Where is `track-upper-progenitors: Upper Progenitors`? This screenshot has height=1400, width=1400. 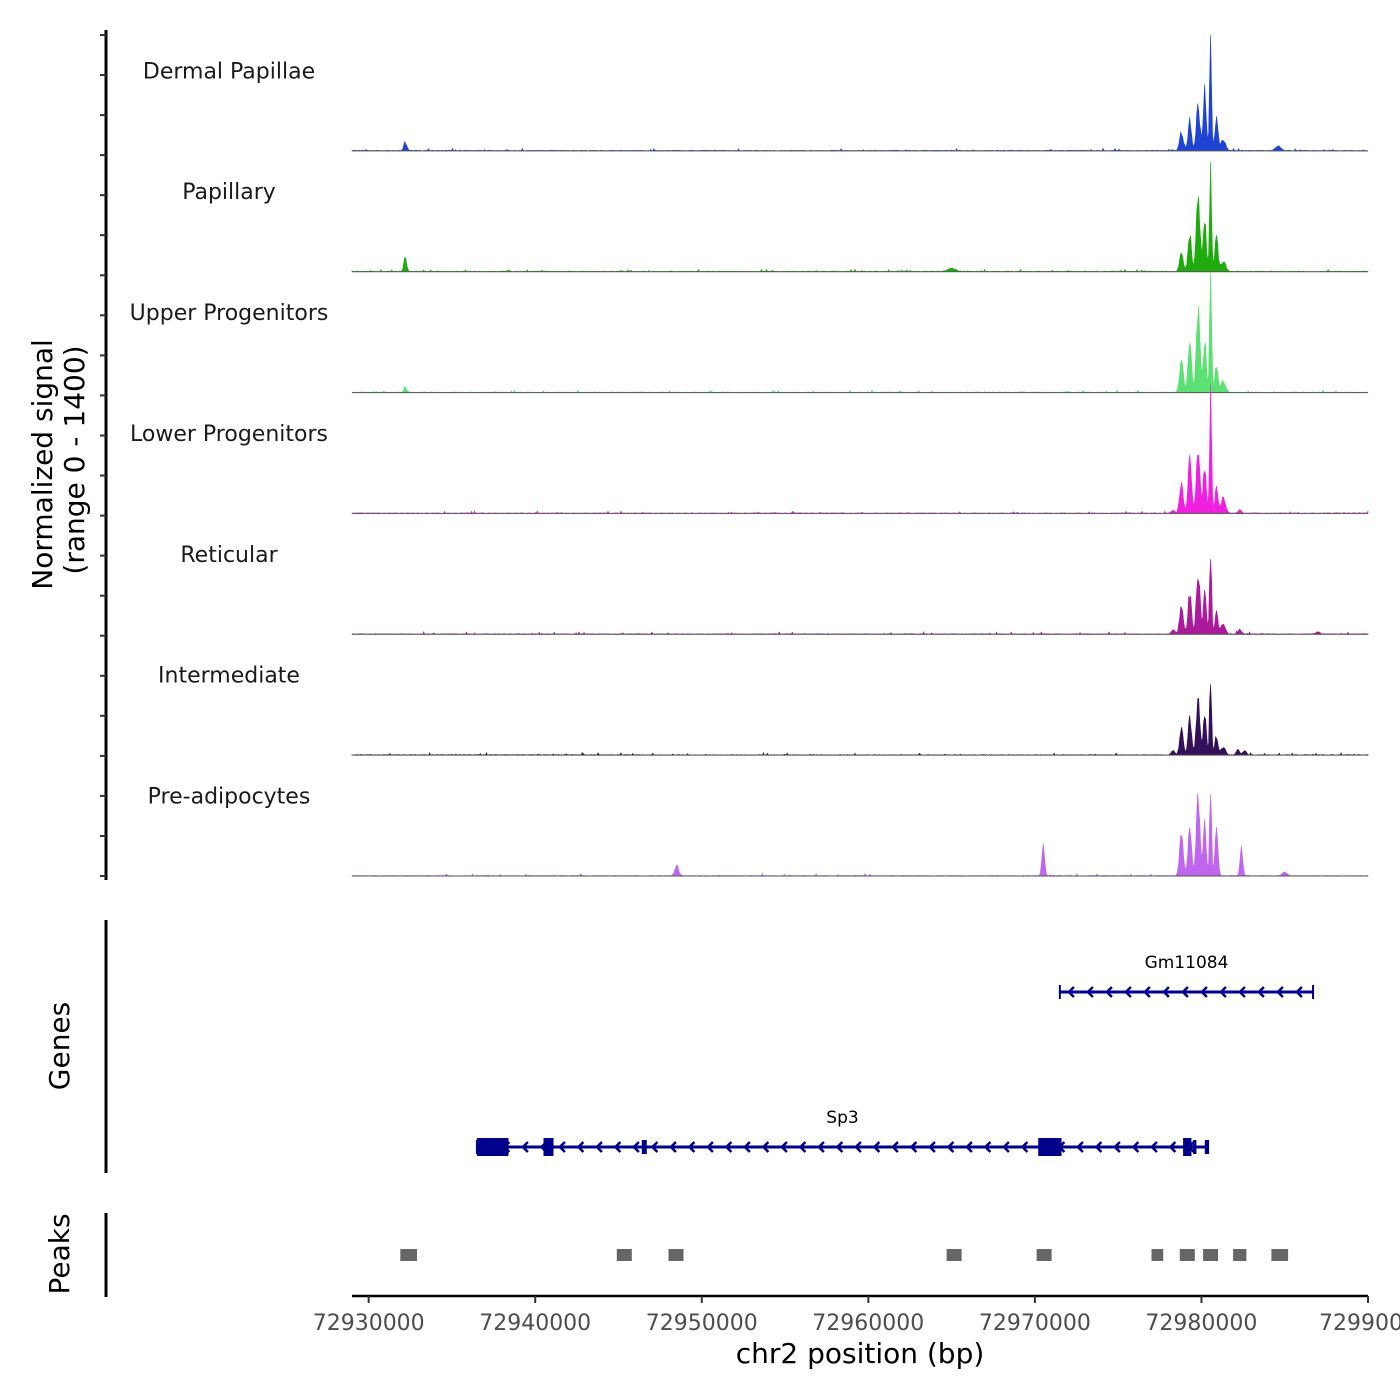
track-upper-progenitors: Upper Progenitors is located at coordinates (749, 333).